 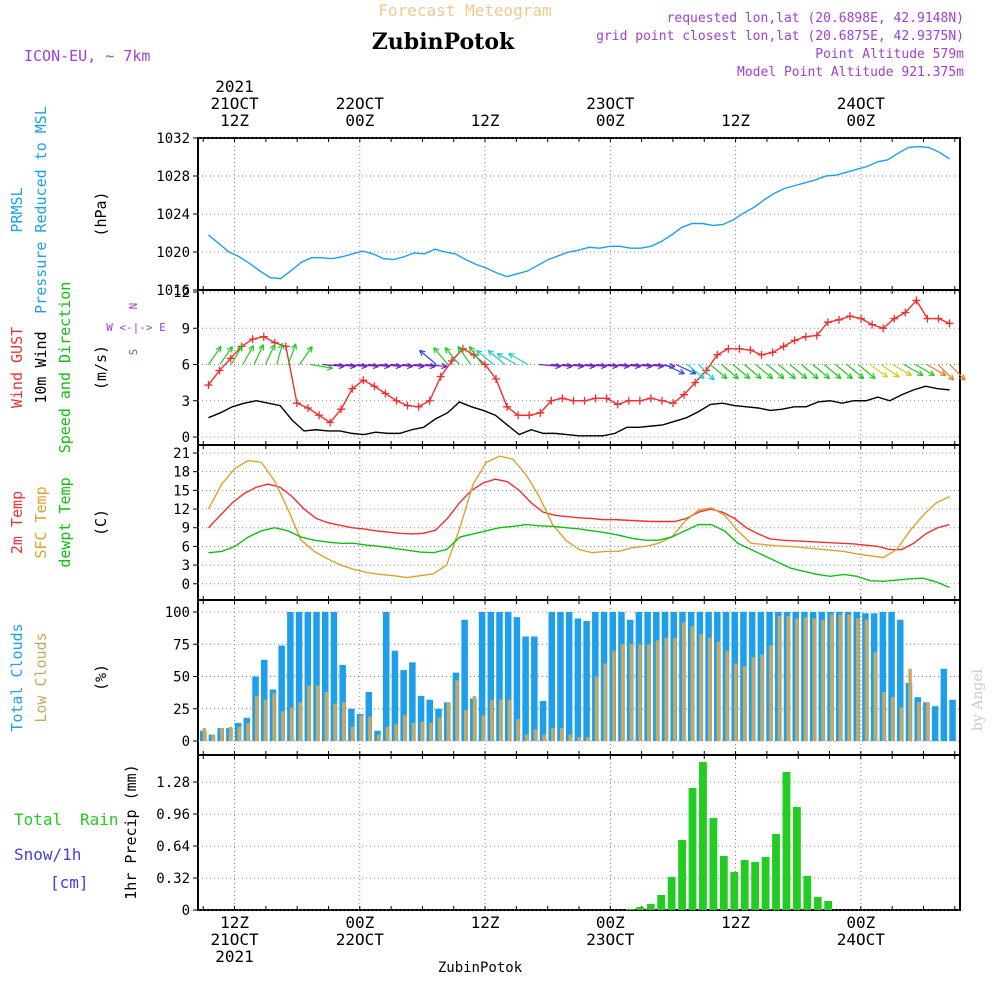 I want to click on temperature-series-sfc-temp, so click(x=578, y=517).